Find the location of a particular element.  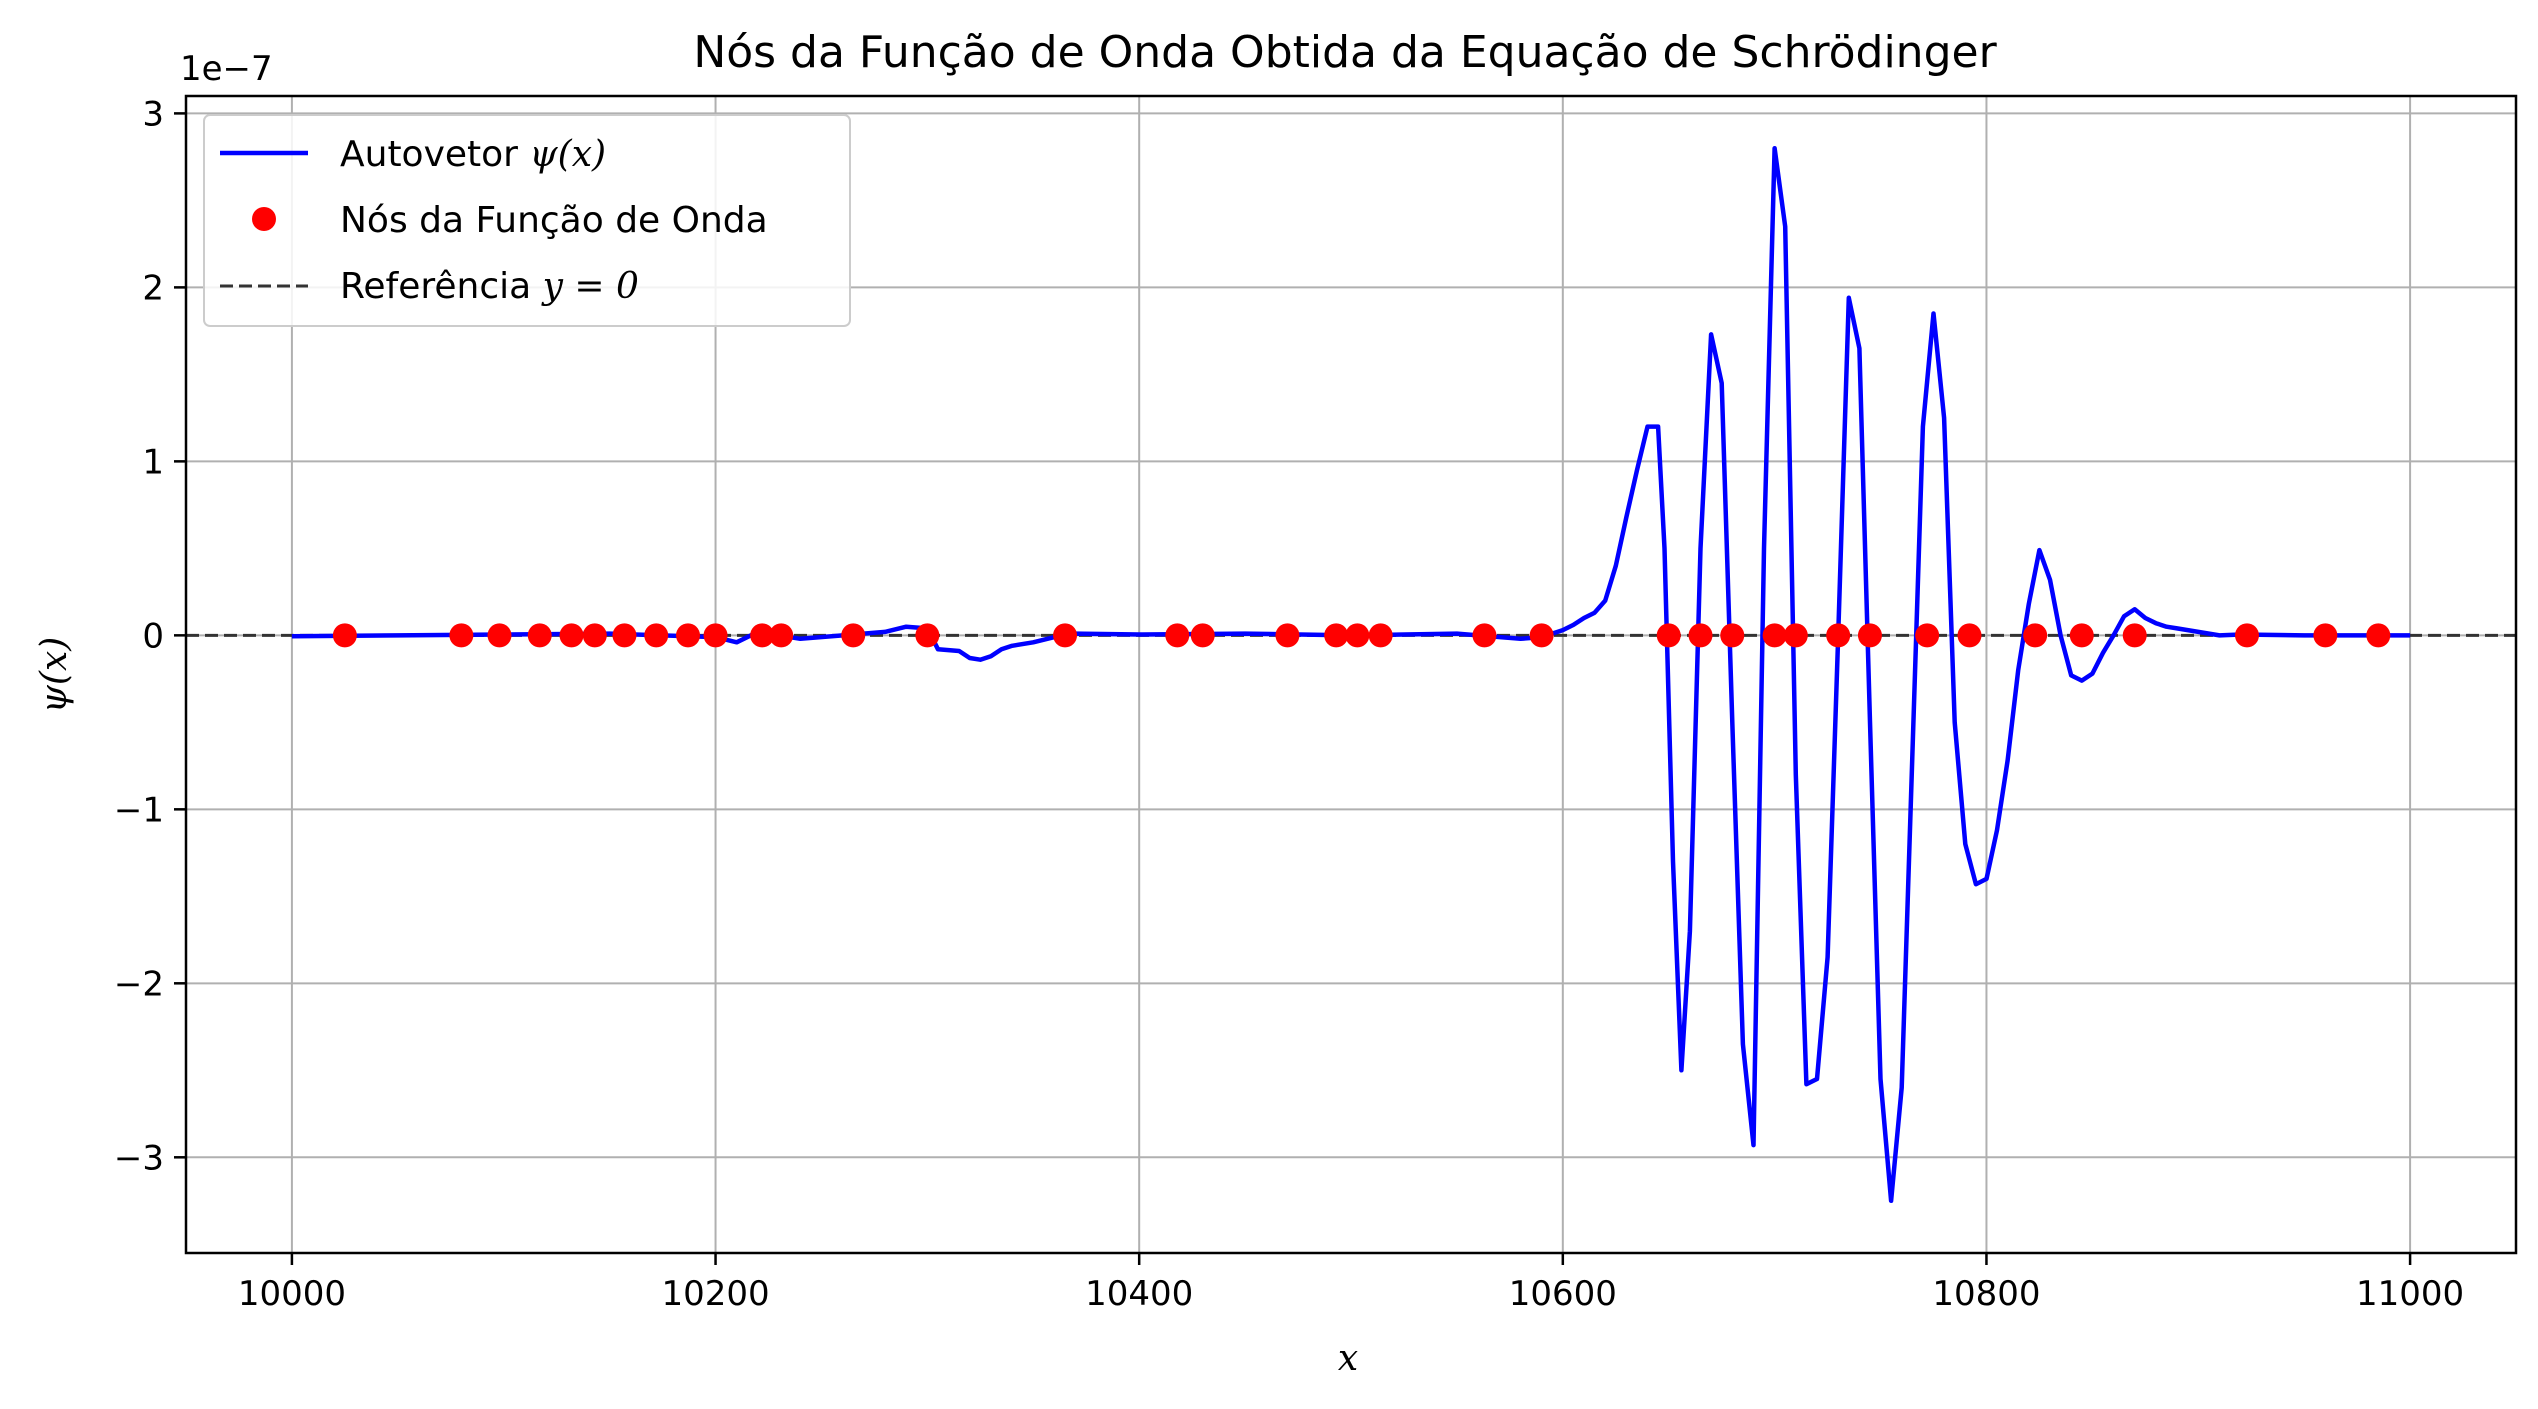

legend-line-math: ψ(x) is located at coordinates (567, 154).